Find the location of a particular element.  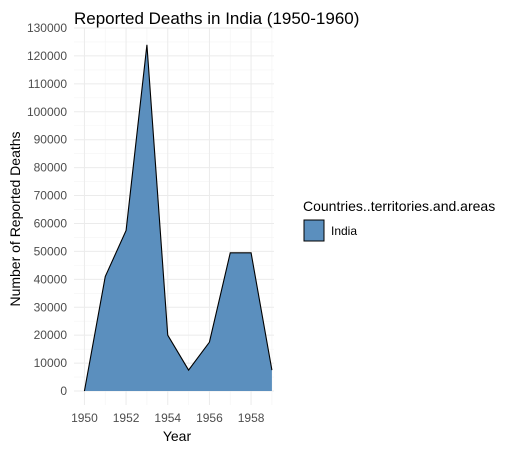

y-tick-label: 40000 is located at coordinates (51, 279).